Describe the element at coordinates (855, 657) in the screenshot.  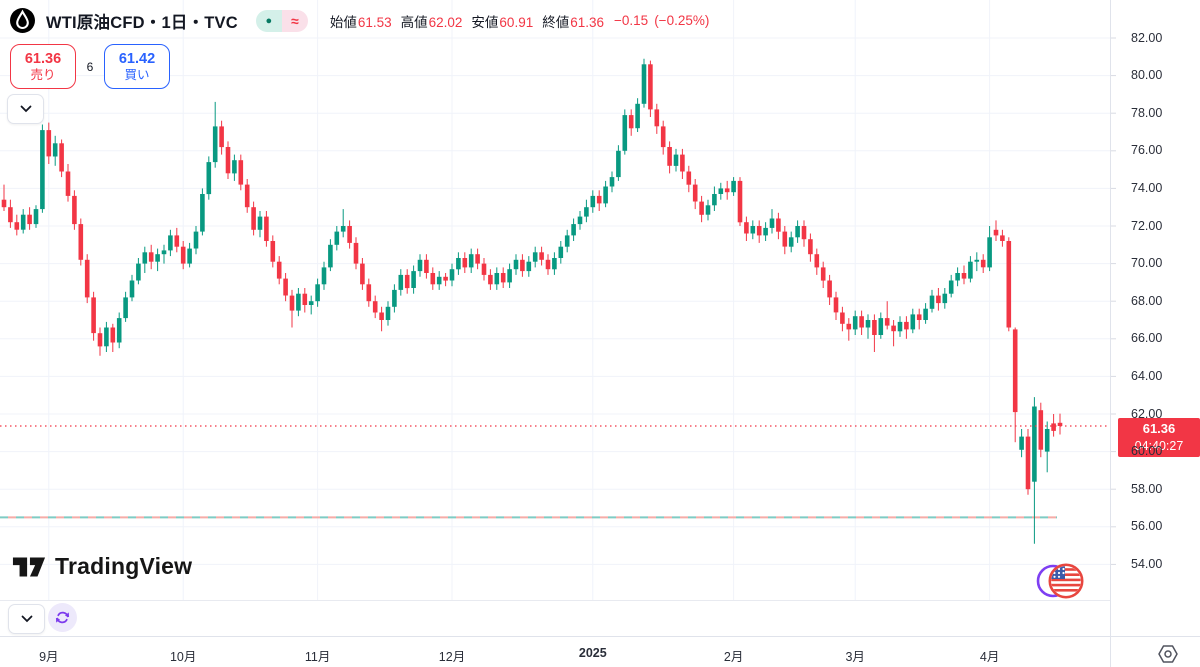
I see `time-tick-label: 3月` at that location.